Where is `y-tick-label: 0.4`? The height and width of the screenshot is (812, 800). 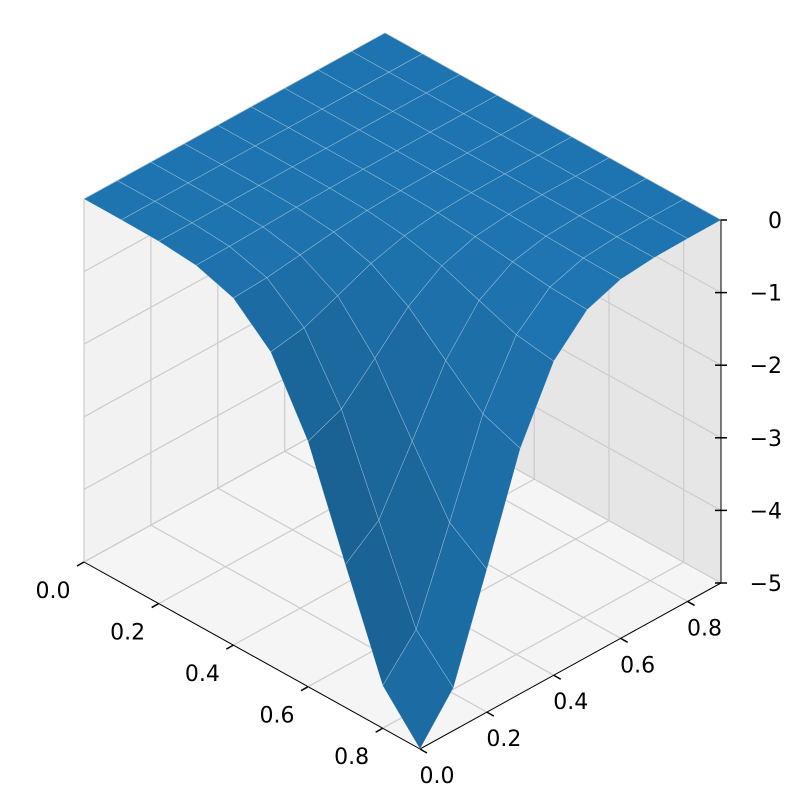
y-tick-label: 0.4 is located at coordinates (570, 702).